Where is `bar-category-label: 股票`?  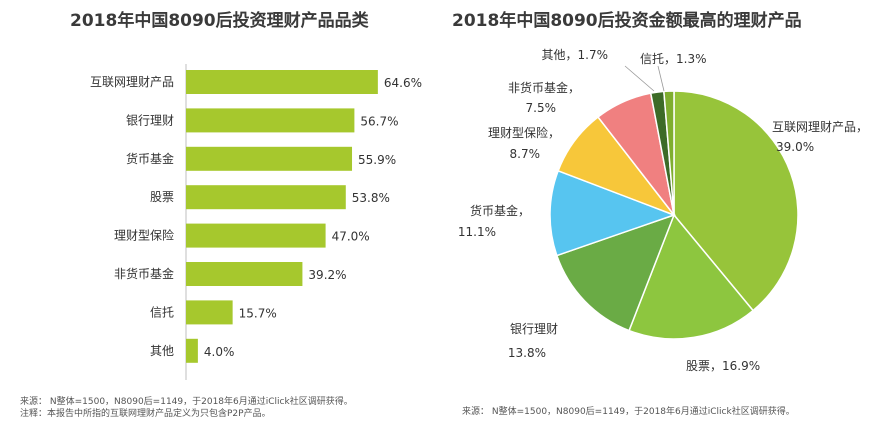
bar-category-label: 股票 is located at coordinates (162, 197).